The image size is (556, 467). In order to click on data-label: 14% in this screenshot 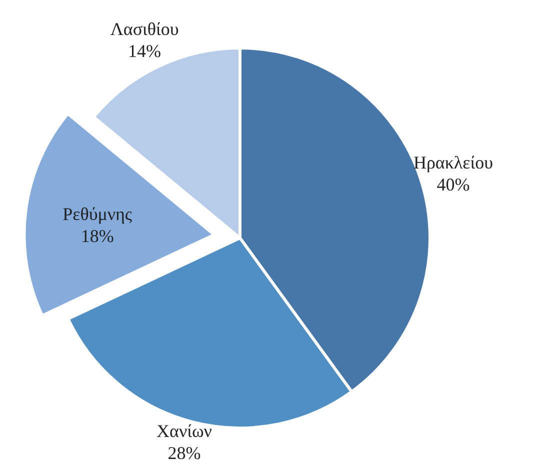, I will do `click(145, 51)`.